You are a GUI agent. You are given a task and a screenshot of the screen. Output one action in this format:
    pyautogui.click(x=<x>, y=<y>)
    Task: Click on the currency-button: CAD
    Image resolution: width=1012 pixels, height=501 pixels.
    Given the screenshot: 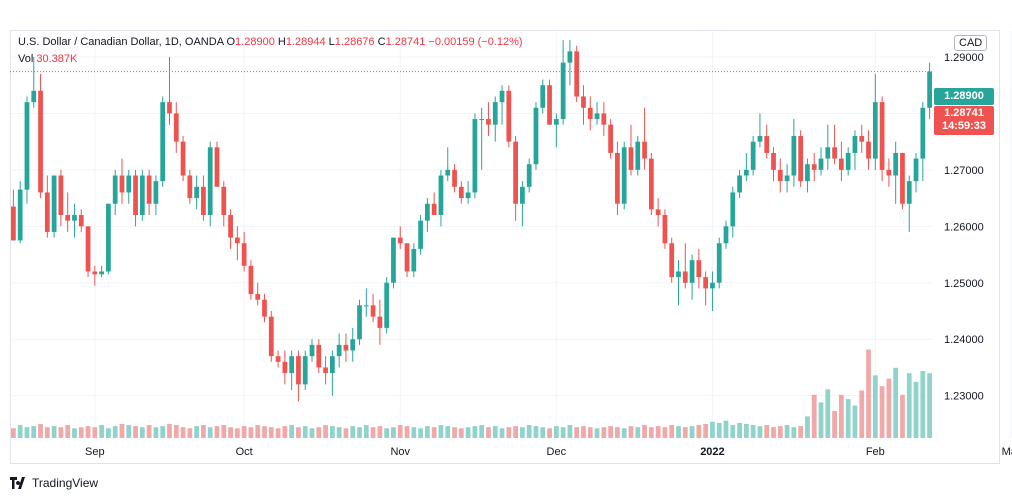 What is the action you would take?
    pyautogui.click(x=971, y=43)
    